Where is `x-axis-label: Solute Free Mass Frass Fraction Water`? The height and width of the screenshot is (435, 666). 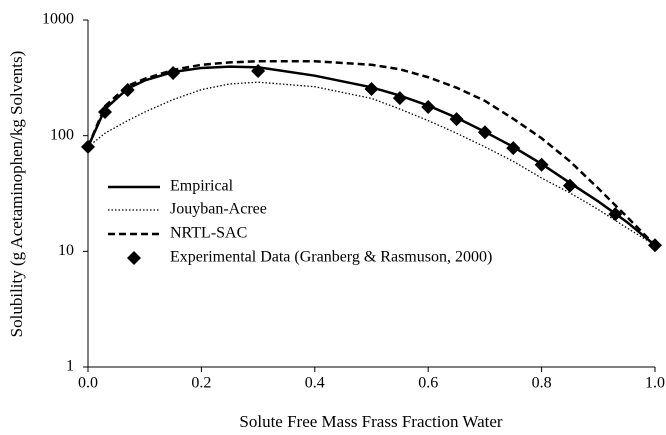 x-axis-label: Solute Free Mass Frass Fraction Water is located at coordinates (371, 421).